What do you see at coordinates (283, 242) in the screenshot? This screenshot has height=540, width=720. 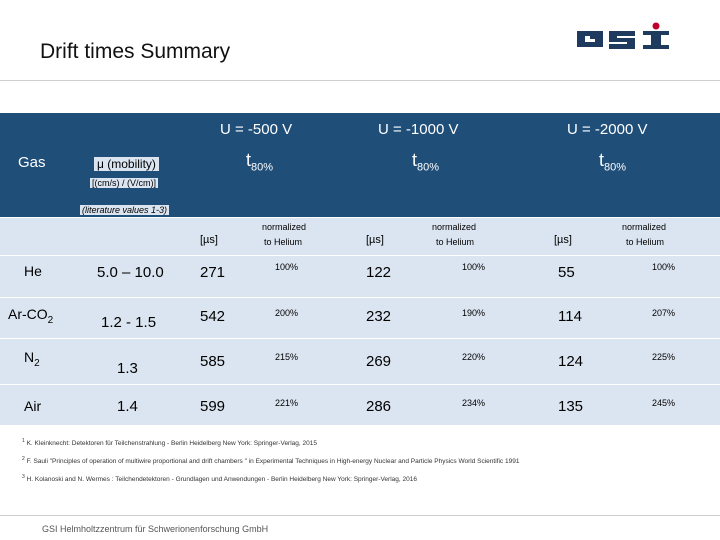 I see `to-helium-label-500: to Helium` at bounding box center [283, 242].